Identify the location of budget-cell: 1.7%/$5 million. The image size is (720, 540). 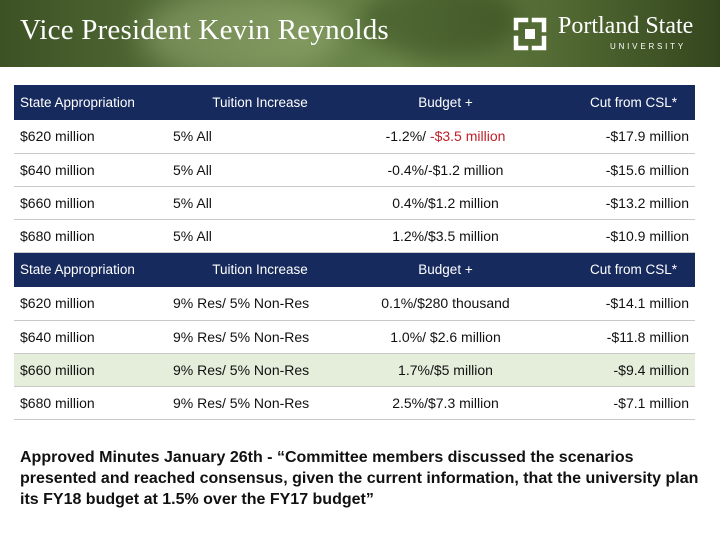
(445, 370).